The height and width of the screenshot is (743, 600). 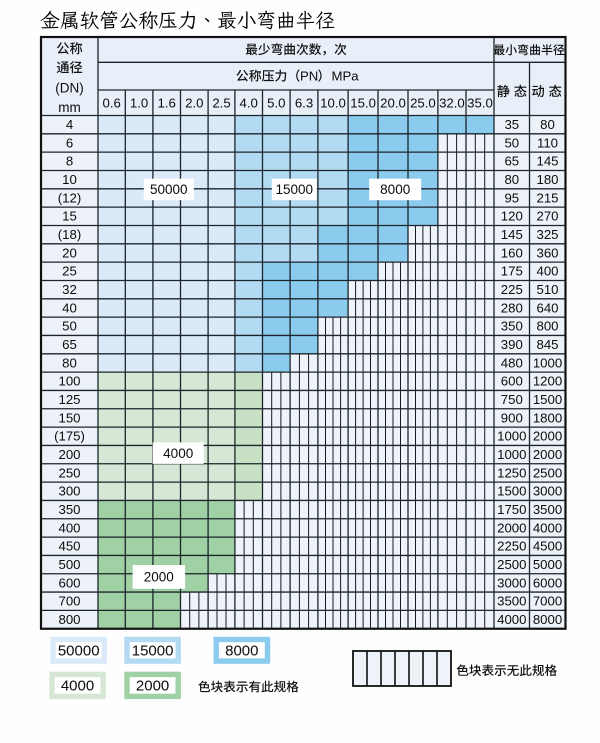 I want to click on svg-text: 180, so click(x=547, y=179).